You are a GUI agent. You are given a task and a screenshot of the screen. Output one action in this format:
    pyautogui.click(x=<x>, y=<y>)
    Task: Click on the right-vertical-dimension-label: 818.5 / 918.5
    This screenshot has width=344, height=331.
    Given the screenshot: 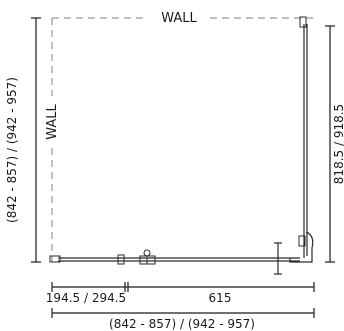 What is the action you would take?
    pyautogui.click(x=338, y=144)
    